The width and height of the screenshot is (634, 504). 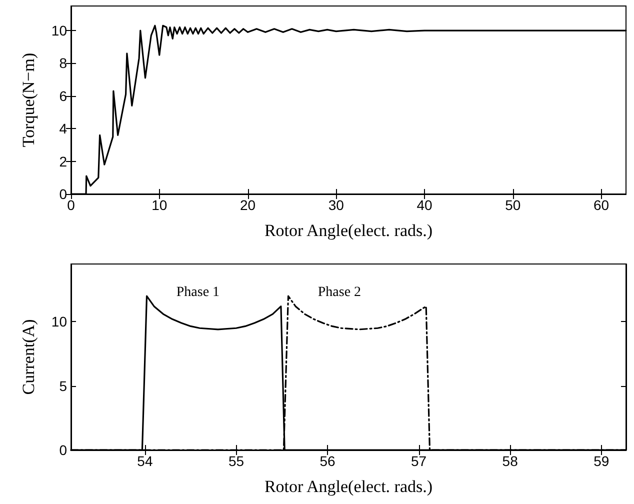 I want to click on x-tick-label: 30, so click(x=336, y=205).